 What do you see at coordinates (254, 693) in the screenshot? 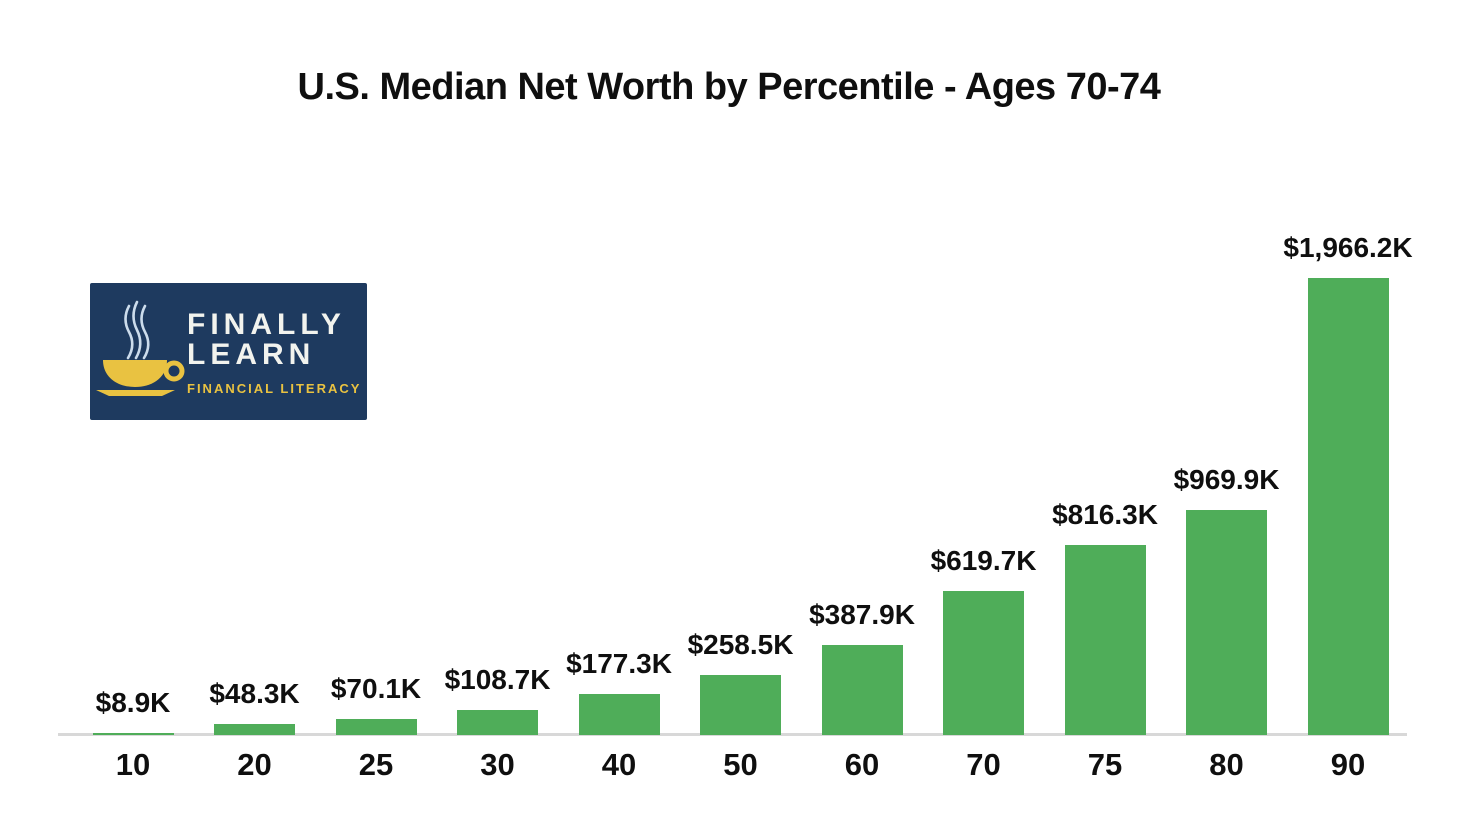
I see `bar-value-label-p20: $48.3K` at bounding box center [254, 693].